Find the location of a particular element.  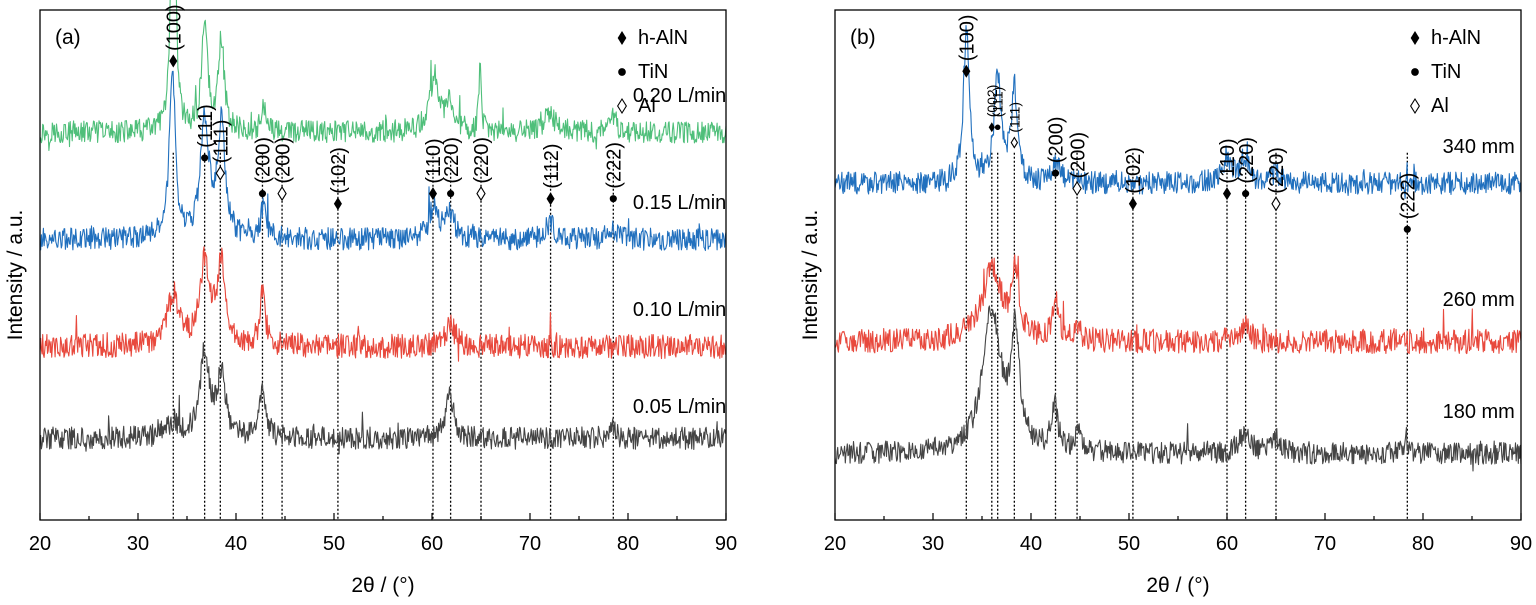

panel-a-curve-label-3: 0.05 L/min is located at coordinates (679, 407).